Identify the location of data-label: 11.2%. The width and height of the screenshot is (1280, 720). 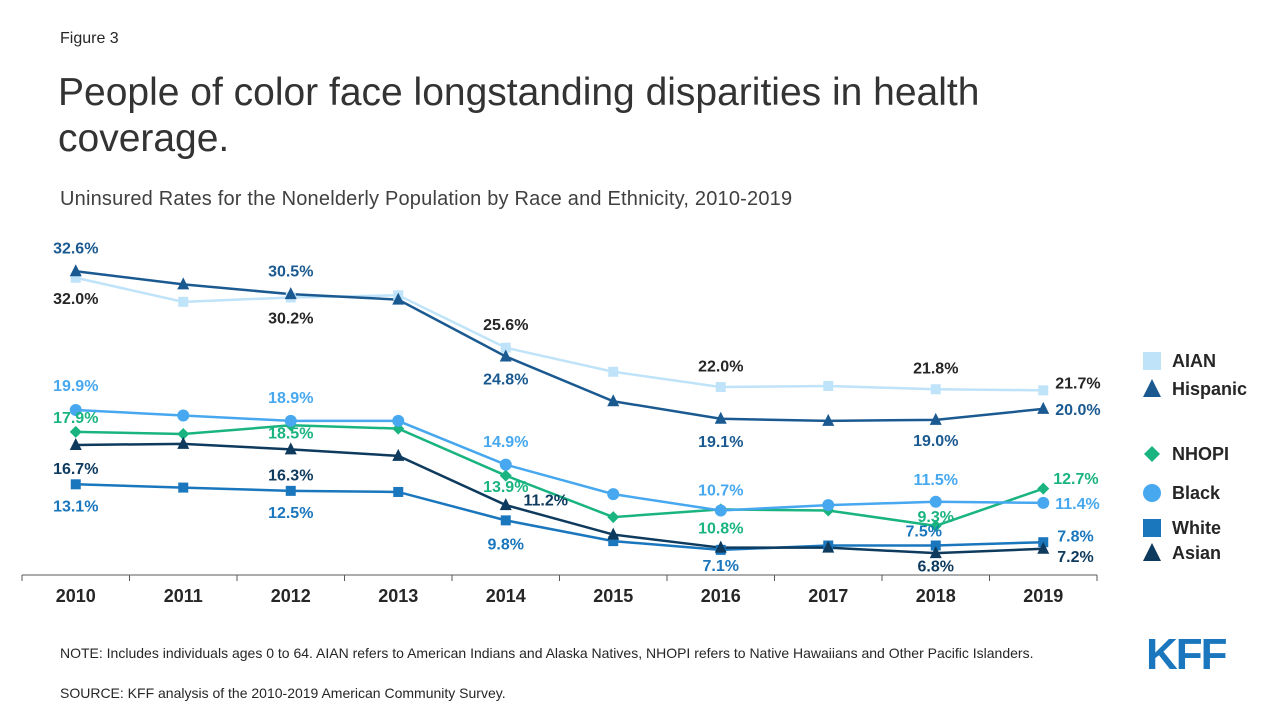
(546, 500).